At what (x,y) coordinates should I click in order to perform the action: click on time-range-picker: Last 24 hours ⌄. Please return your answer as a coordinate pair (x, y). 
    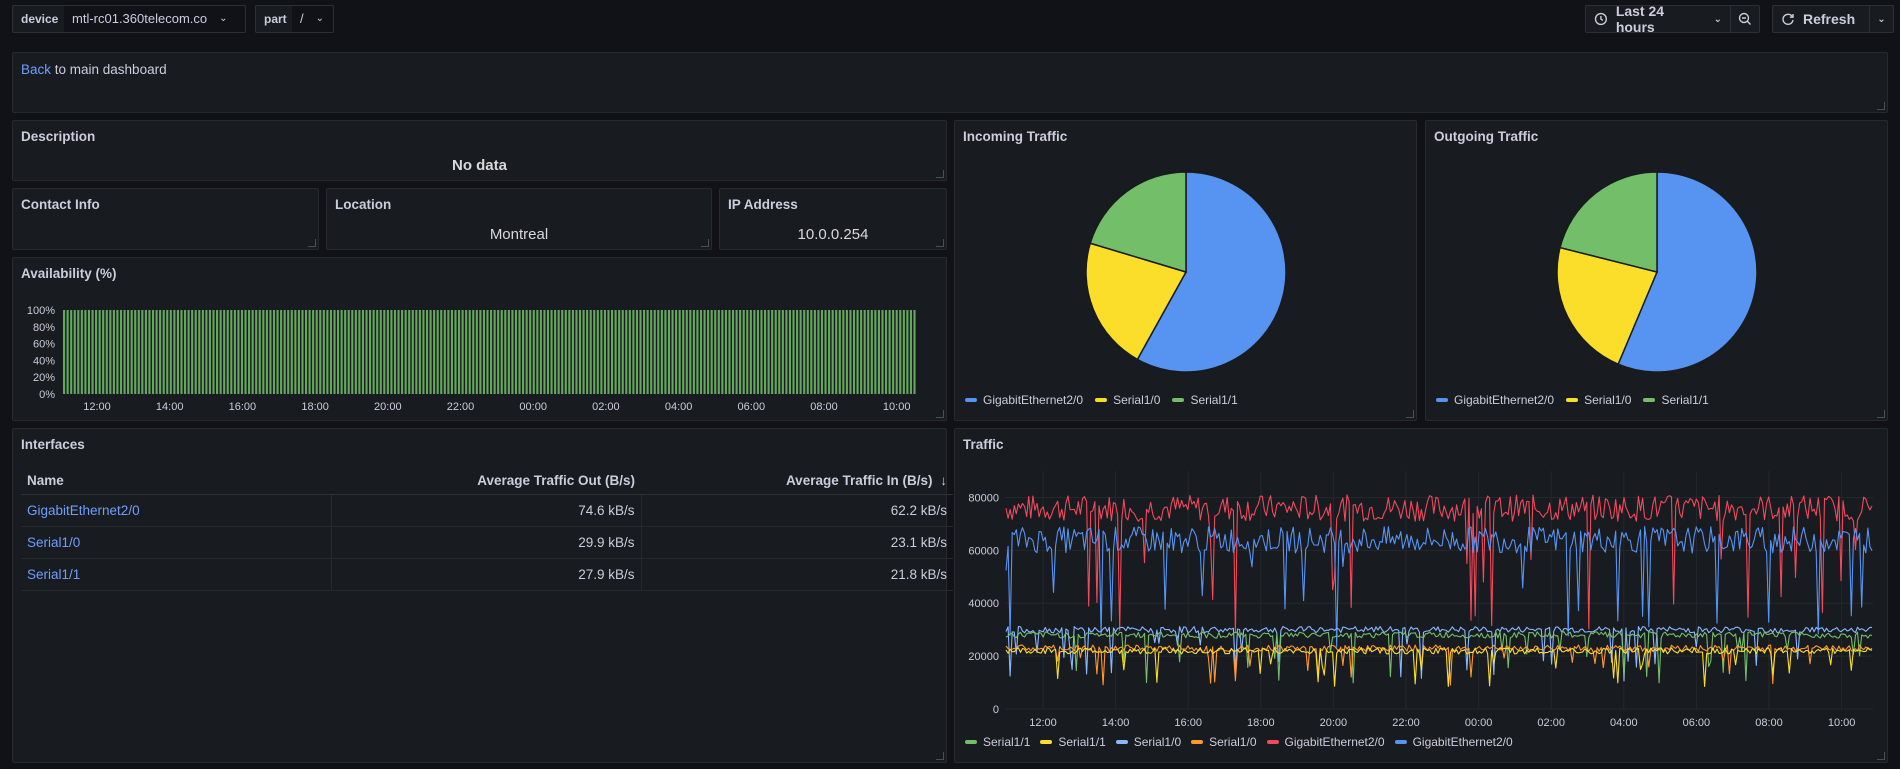
    Looking at the image, I should click on (1658, 19).